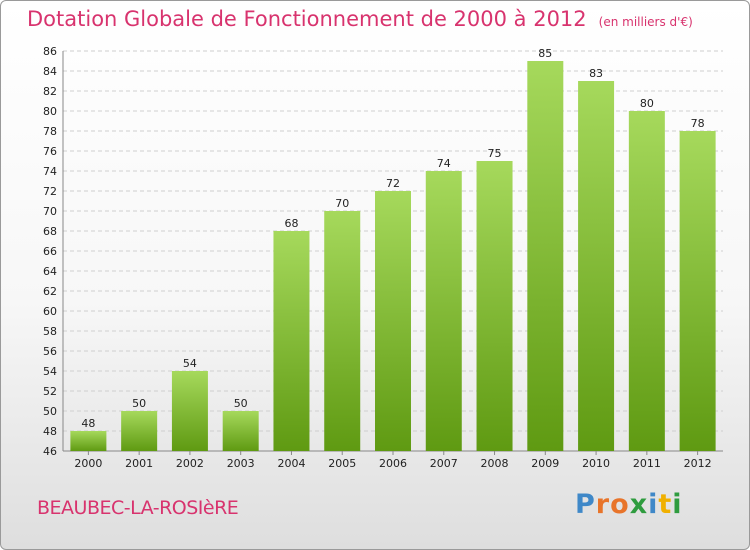  I want to click on y-tick-label: 86, so click(50, 51).